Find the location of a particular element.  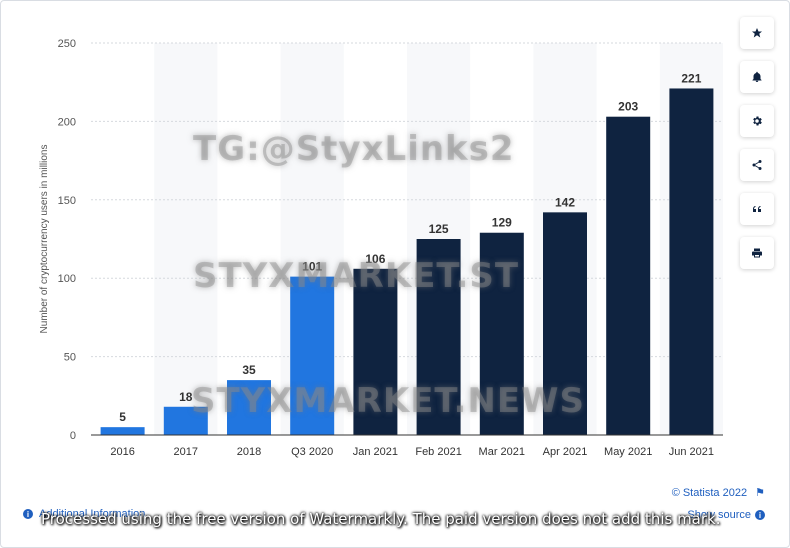

share-button is located at coordinates (757, 165).